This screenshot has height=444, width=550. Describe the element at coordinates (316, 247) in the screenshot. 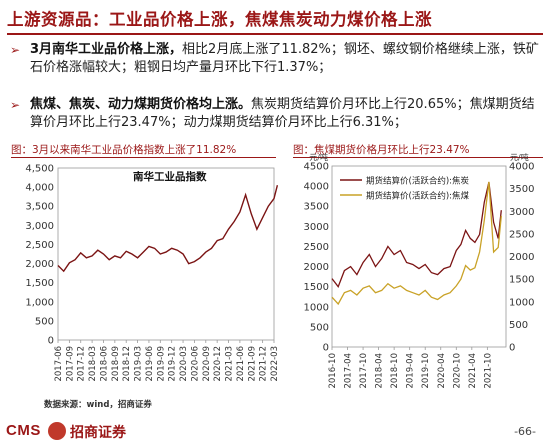

I see `y-left-tick-label: 2500` at that location.